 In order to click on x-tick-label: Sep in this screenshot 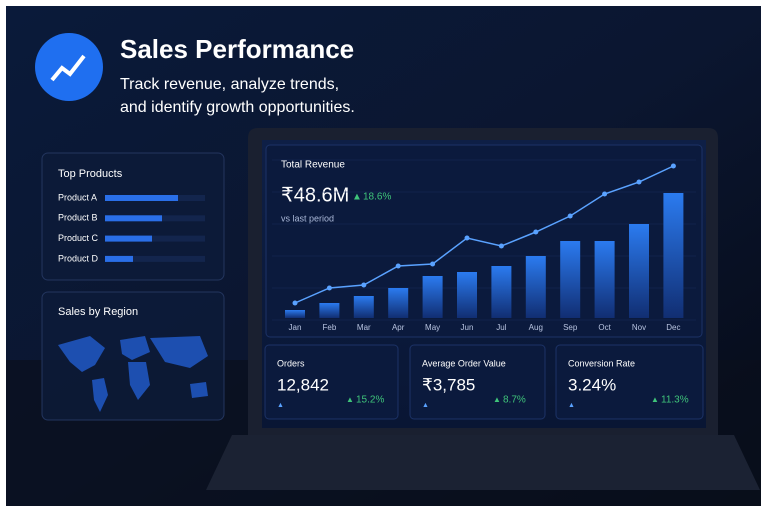, I will do `click(570, 327)`.